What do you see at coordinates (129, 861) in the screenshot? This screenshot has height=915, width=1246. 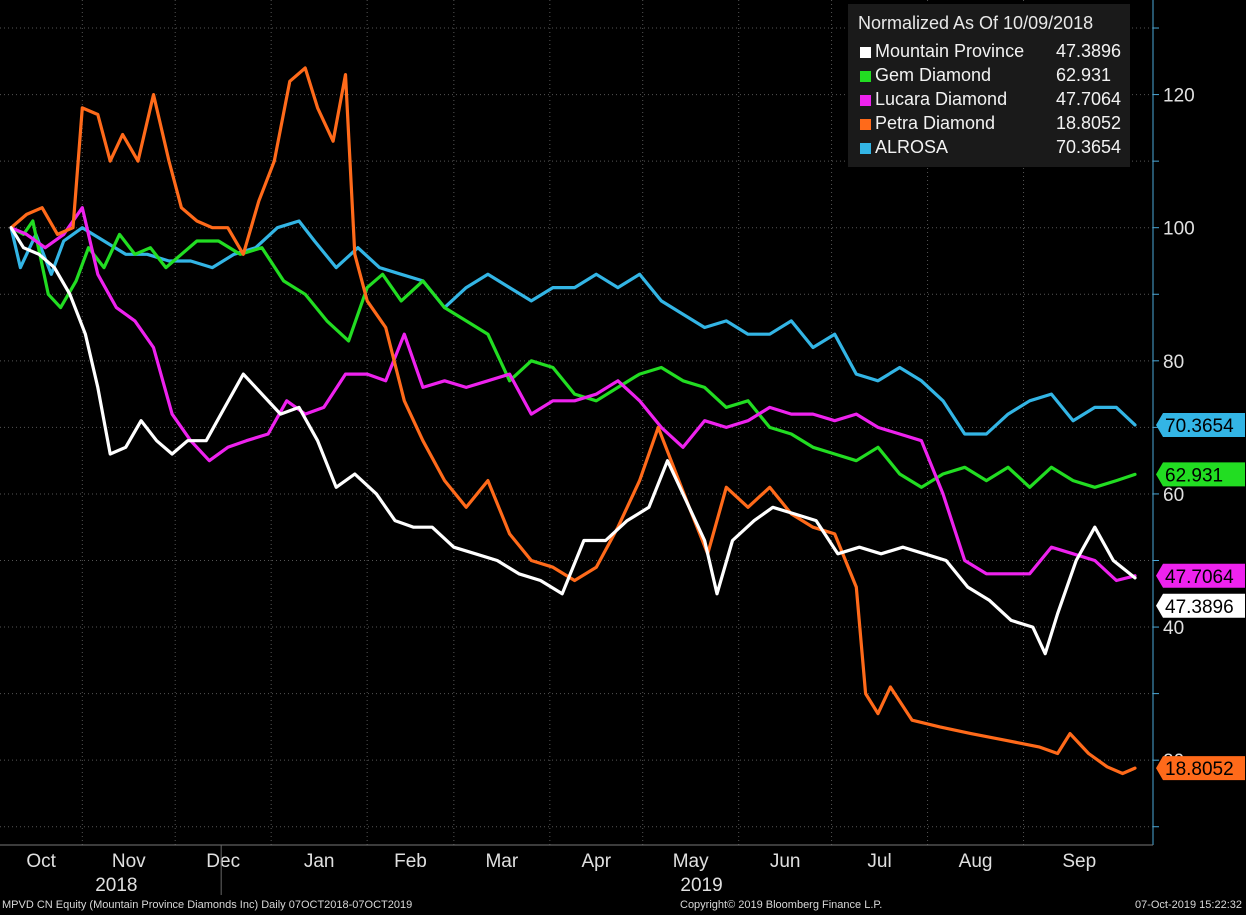 I see `x-tick-label: Nov` at bounding box center [129, 861].